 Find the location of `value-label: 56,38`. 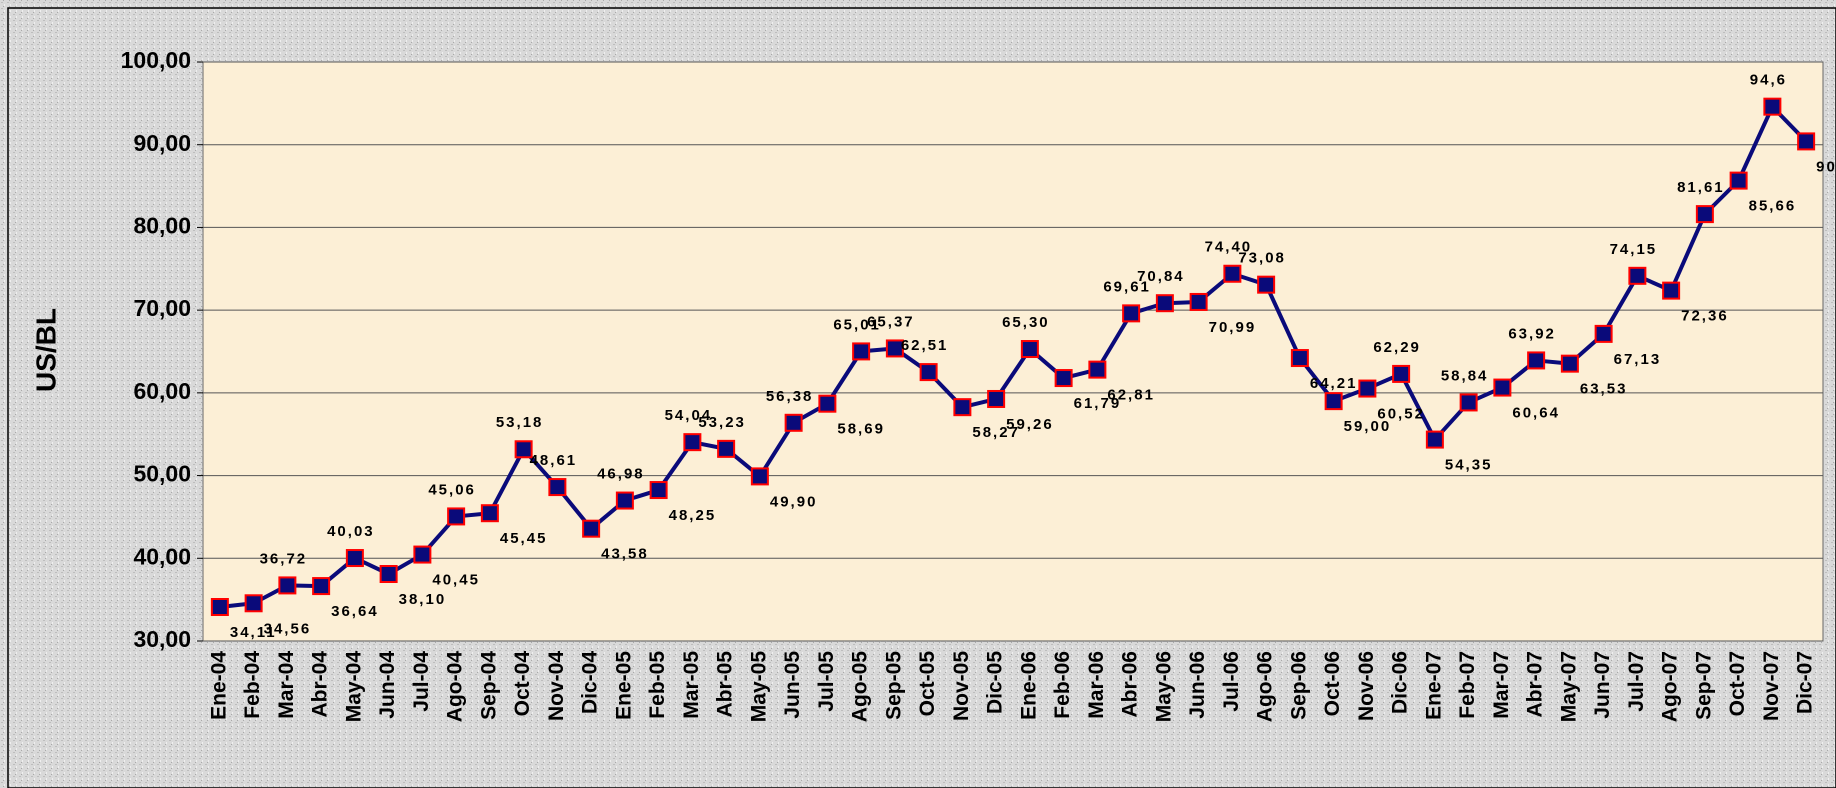

value-label: 56,38 is located at coordinates (790, 396).